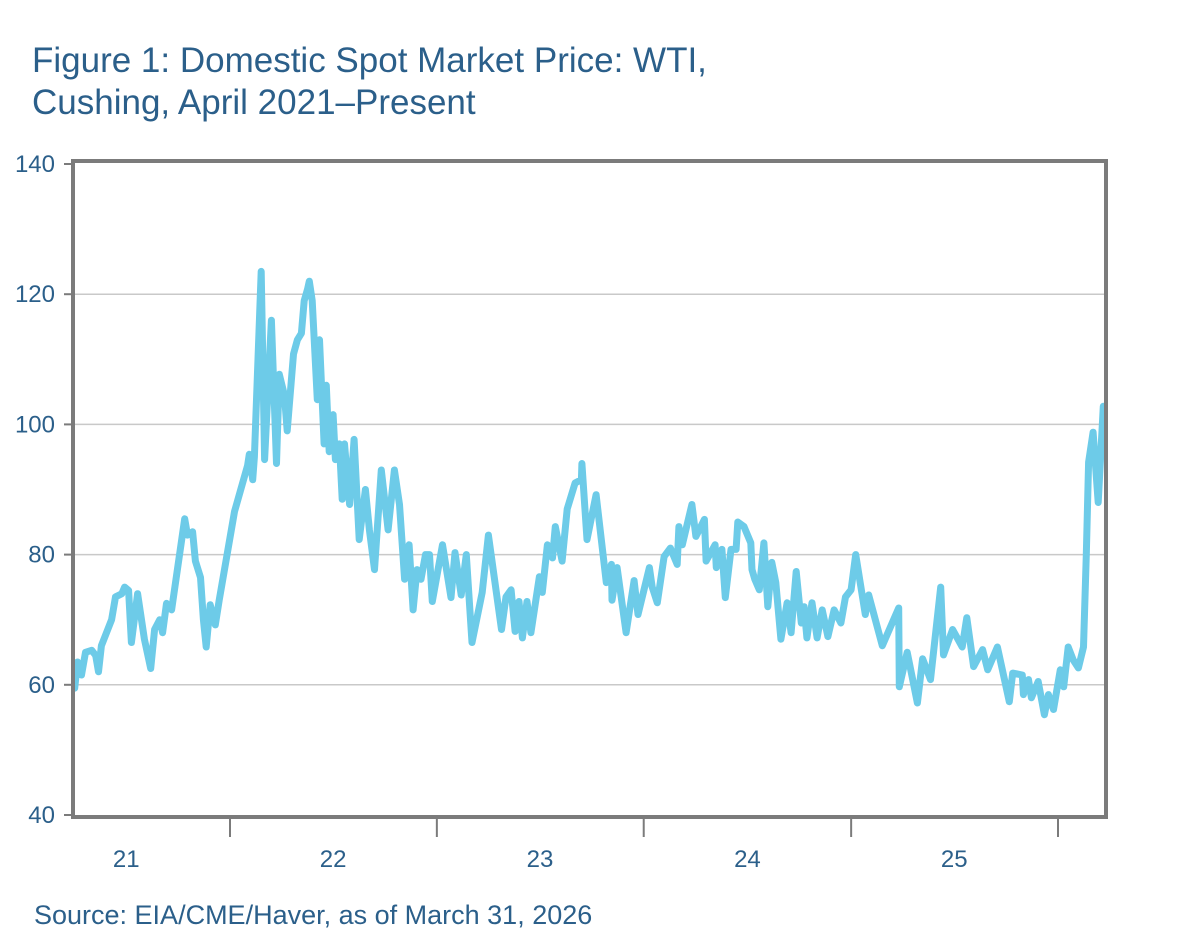 This screenshot has height=946, width=1200. I want to click on y-tick-label: 100, so click(35, 424).